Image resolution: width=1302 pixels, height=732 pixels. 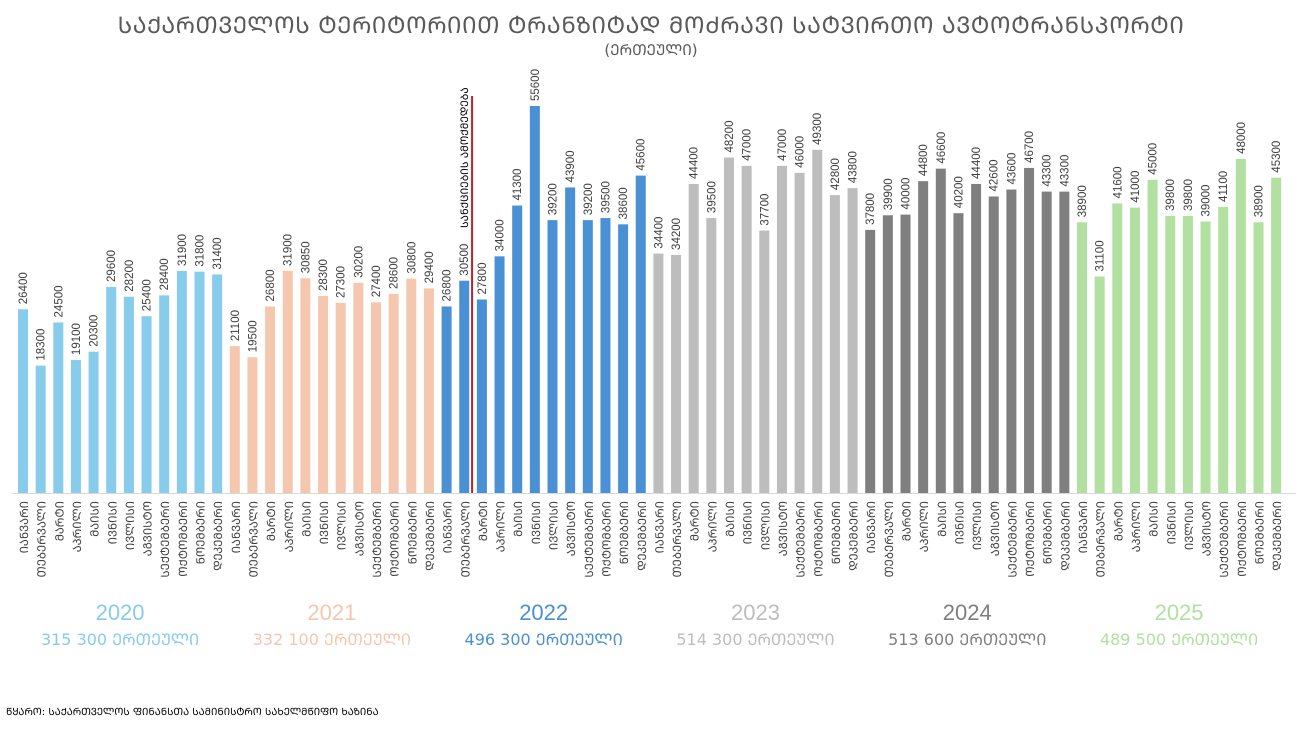 I want to click on year-summary-2020: 2020 315 300 ᲔᲠᲗᲔᲣᲚᲘ, so click(x=120, y=626).